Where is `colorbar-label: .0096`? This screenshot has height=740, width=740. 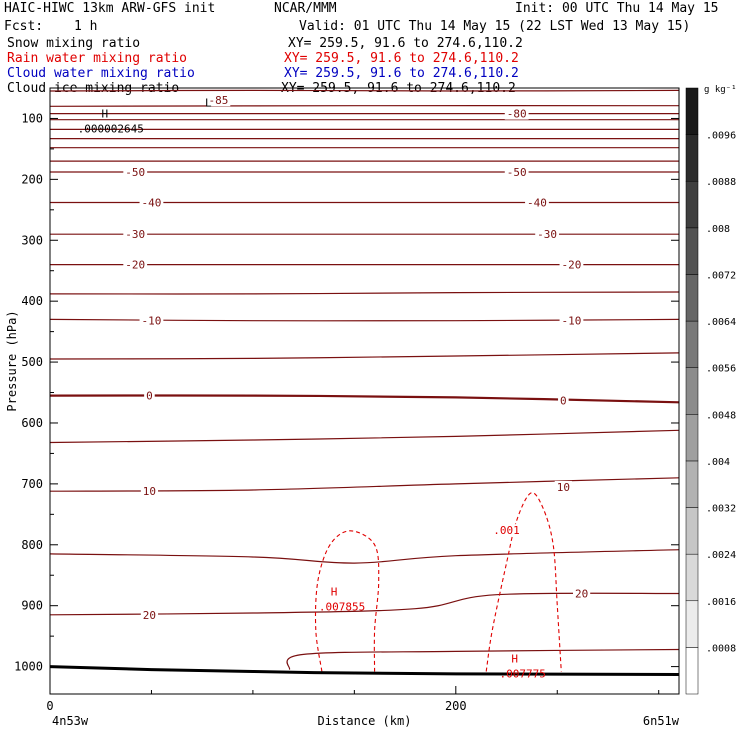 colorbar-label: .0096 is located at coordinates (721, 136).